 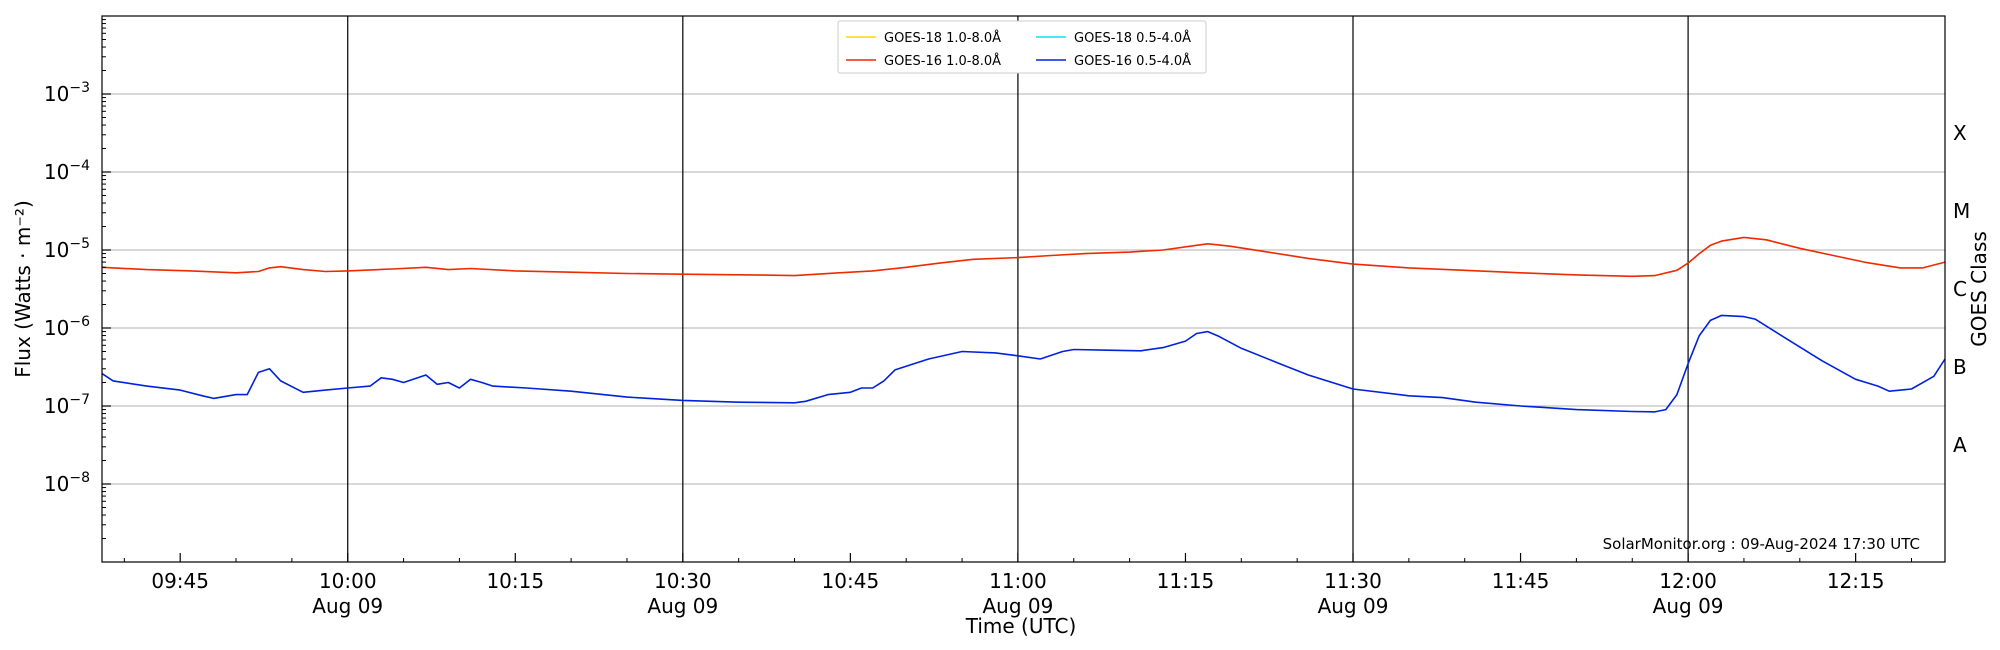 I want to click on x-tick-label: 11:00, so click(x=1018, y=581).